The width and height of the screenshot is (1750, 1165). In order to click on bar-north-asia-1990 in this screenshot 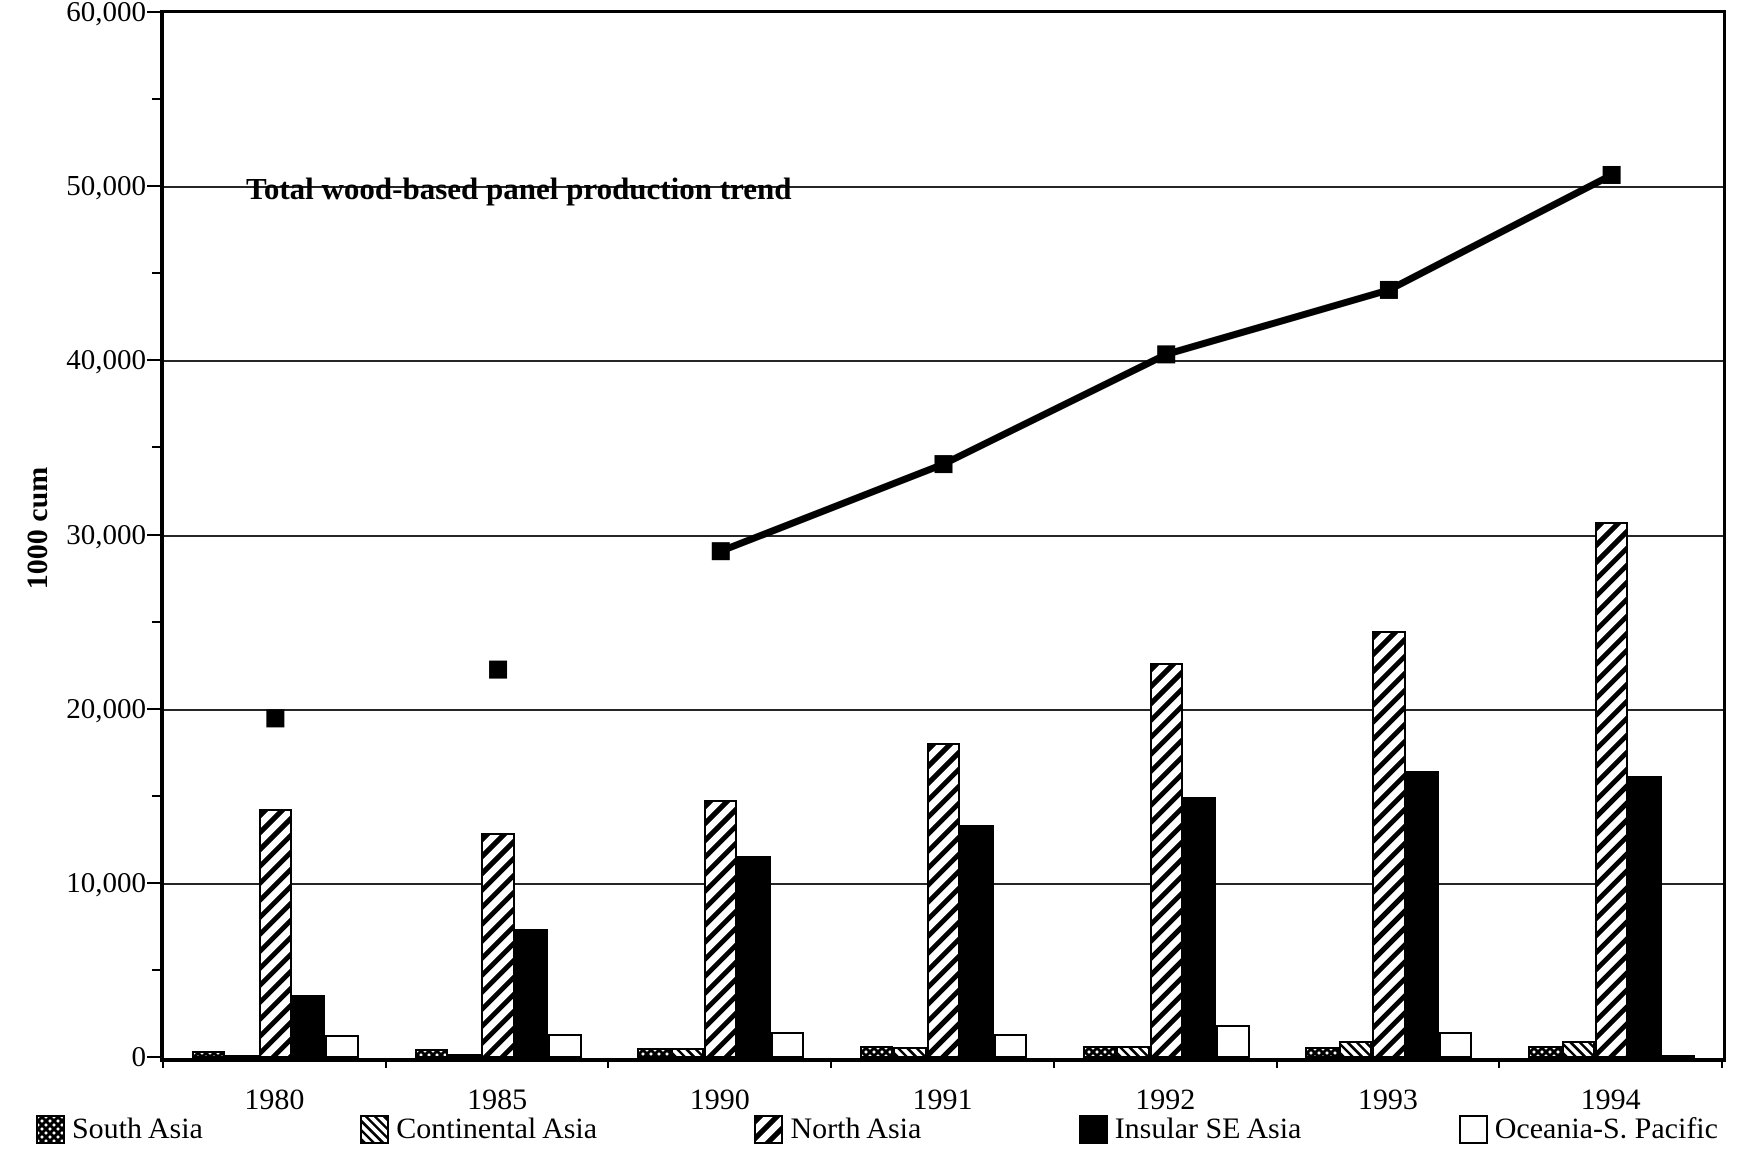, I will do `click(721, 929)`.